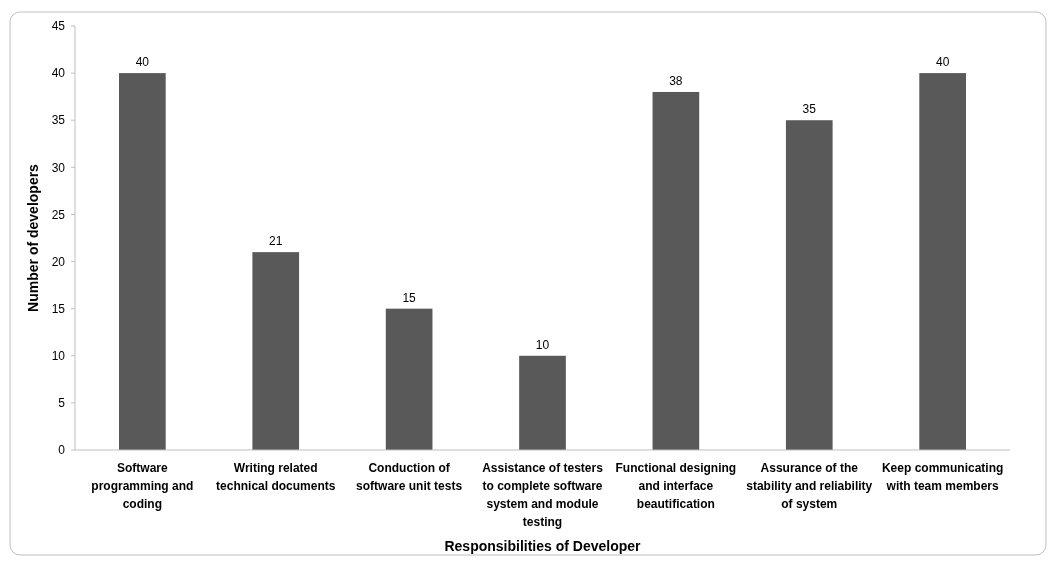 The image size is (1050, 561). Describe the element at coordinates (276, 477) in the screenshot. I see `x-tick-label: Writing related technical documents` at that location.